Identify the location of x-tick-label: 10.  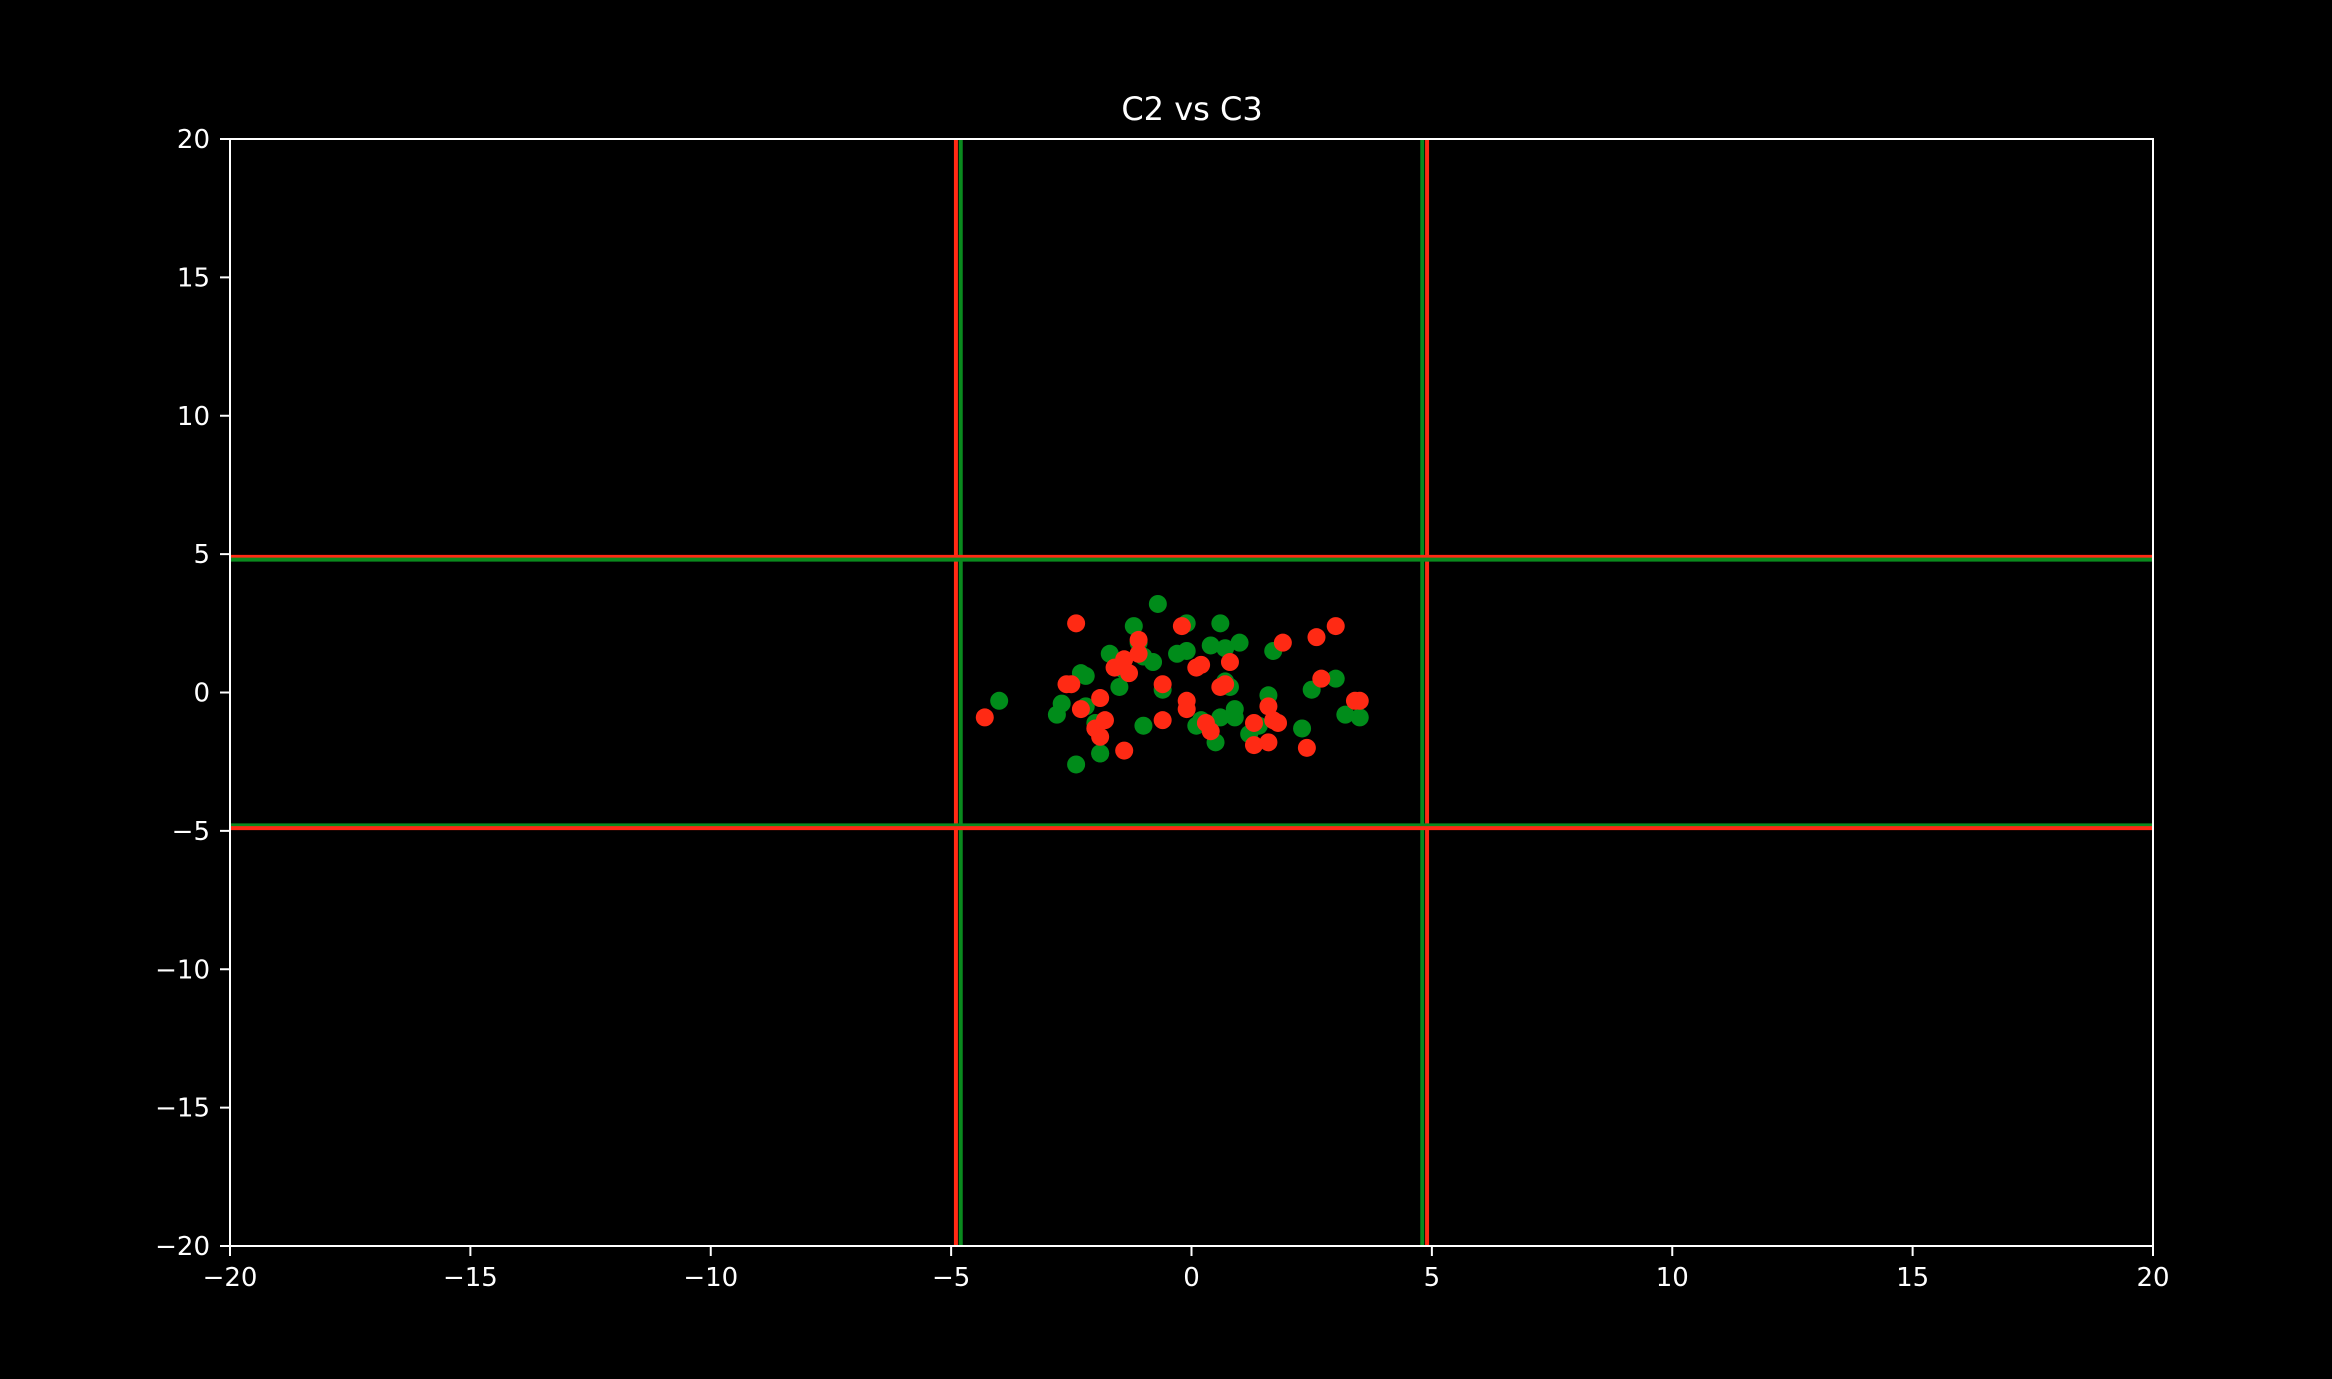
(1672, 1278).